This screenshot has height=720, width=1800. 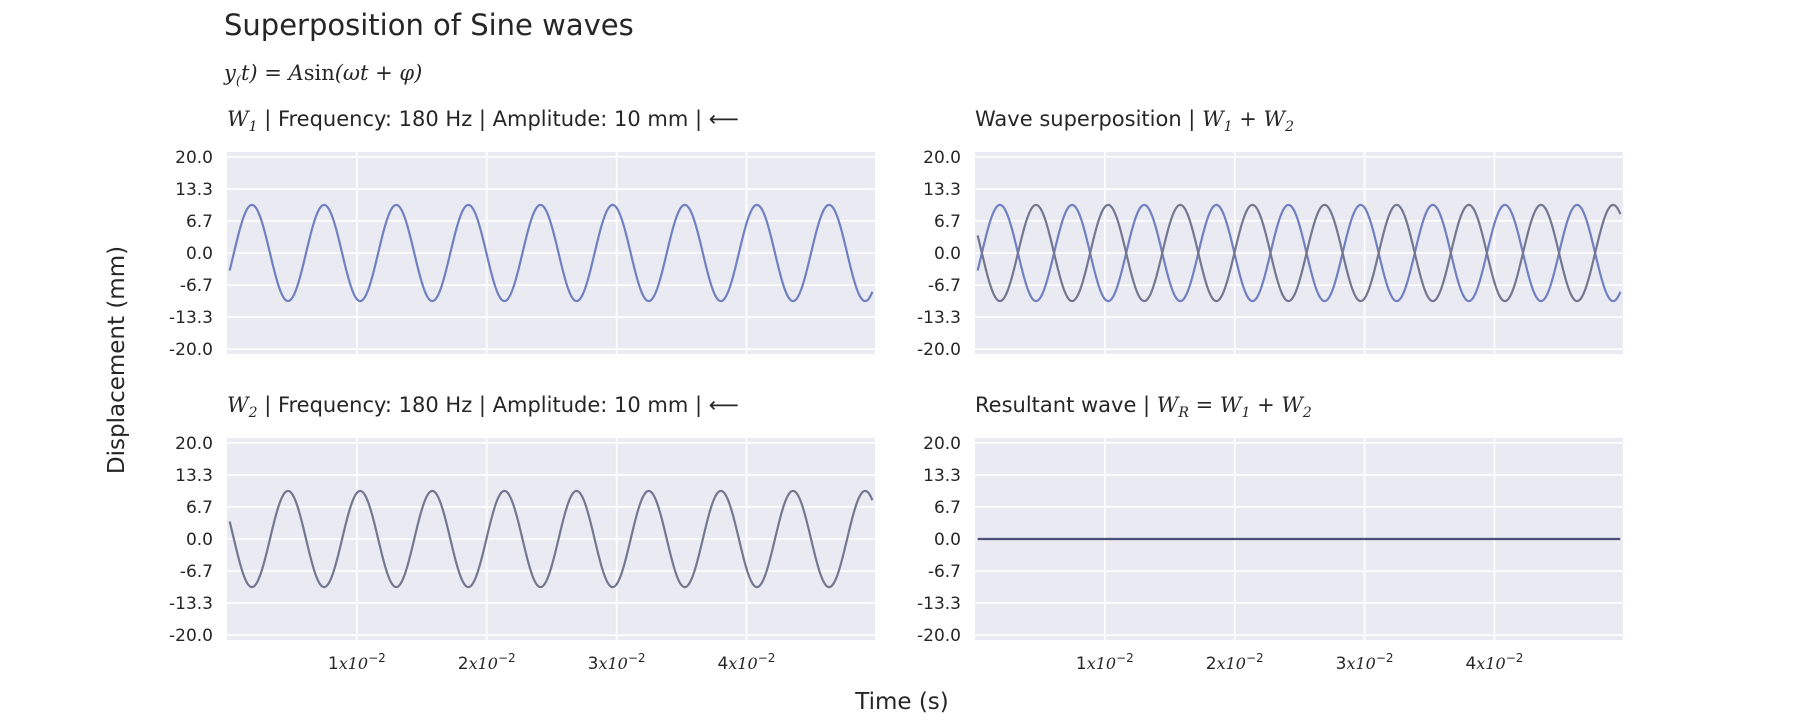 I want to click on chart-subtitle: y(t) = Asin(ωt + φ), so click(x=322, y=75).